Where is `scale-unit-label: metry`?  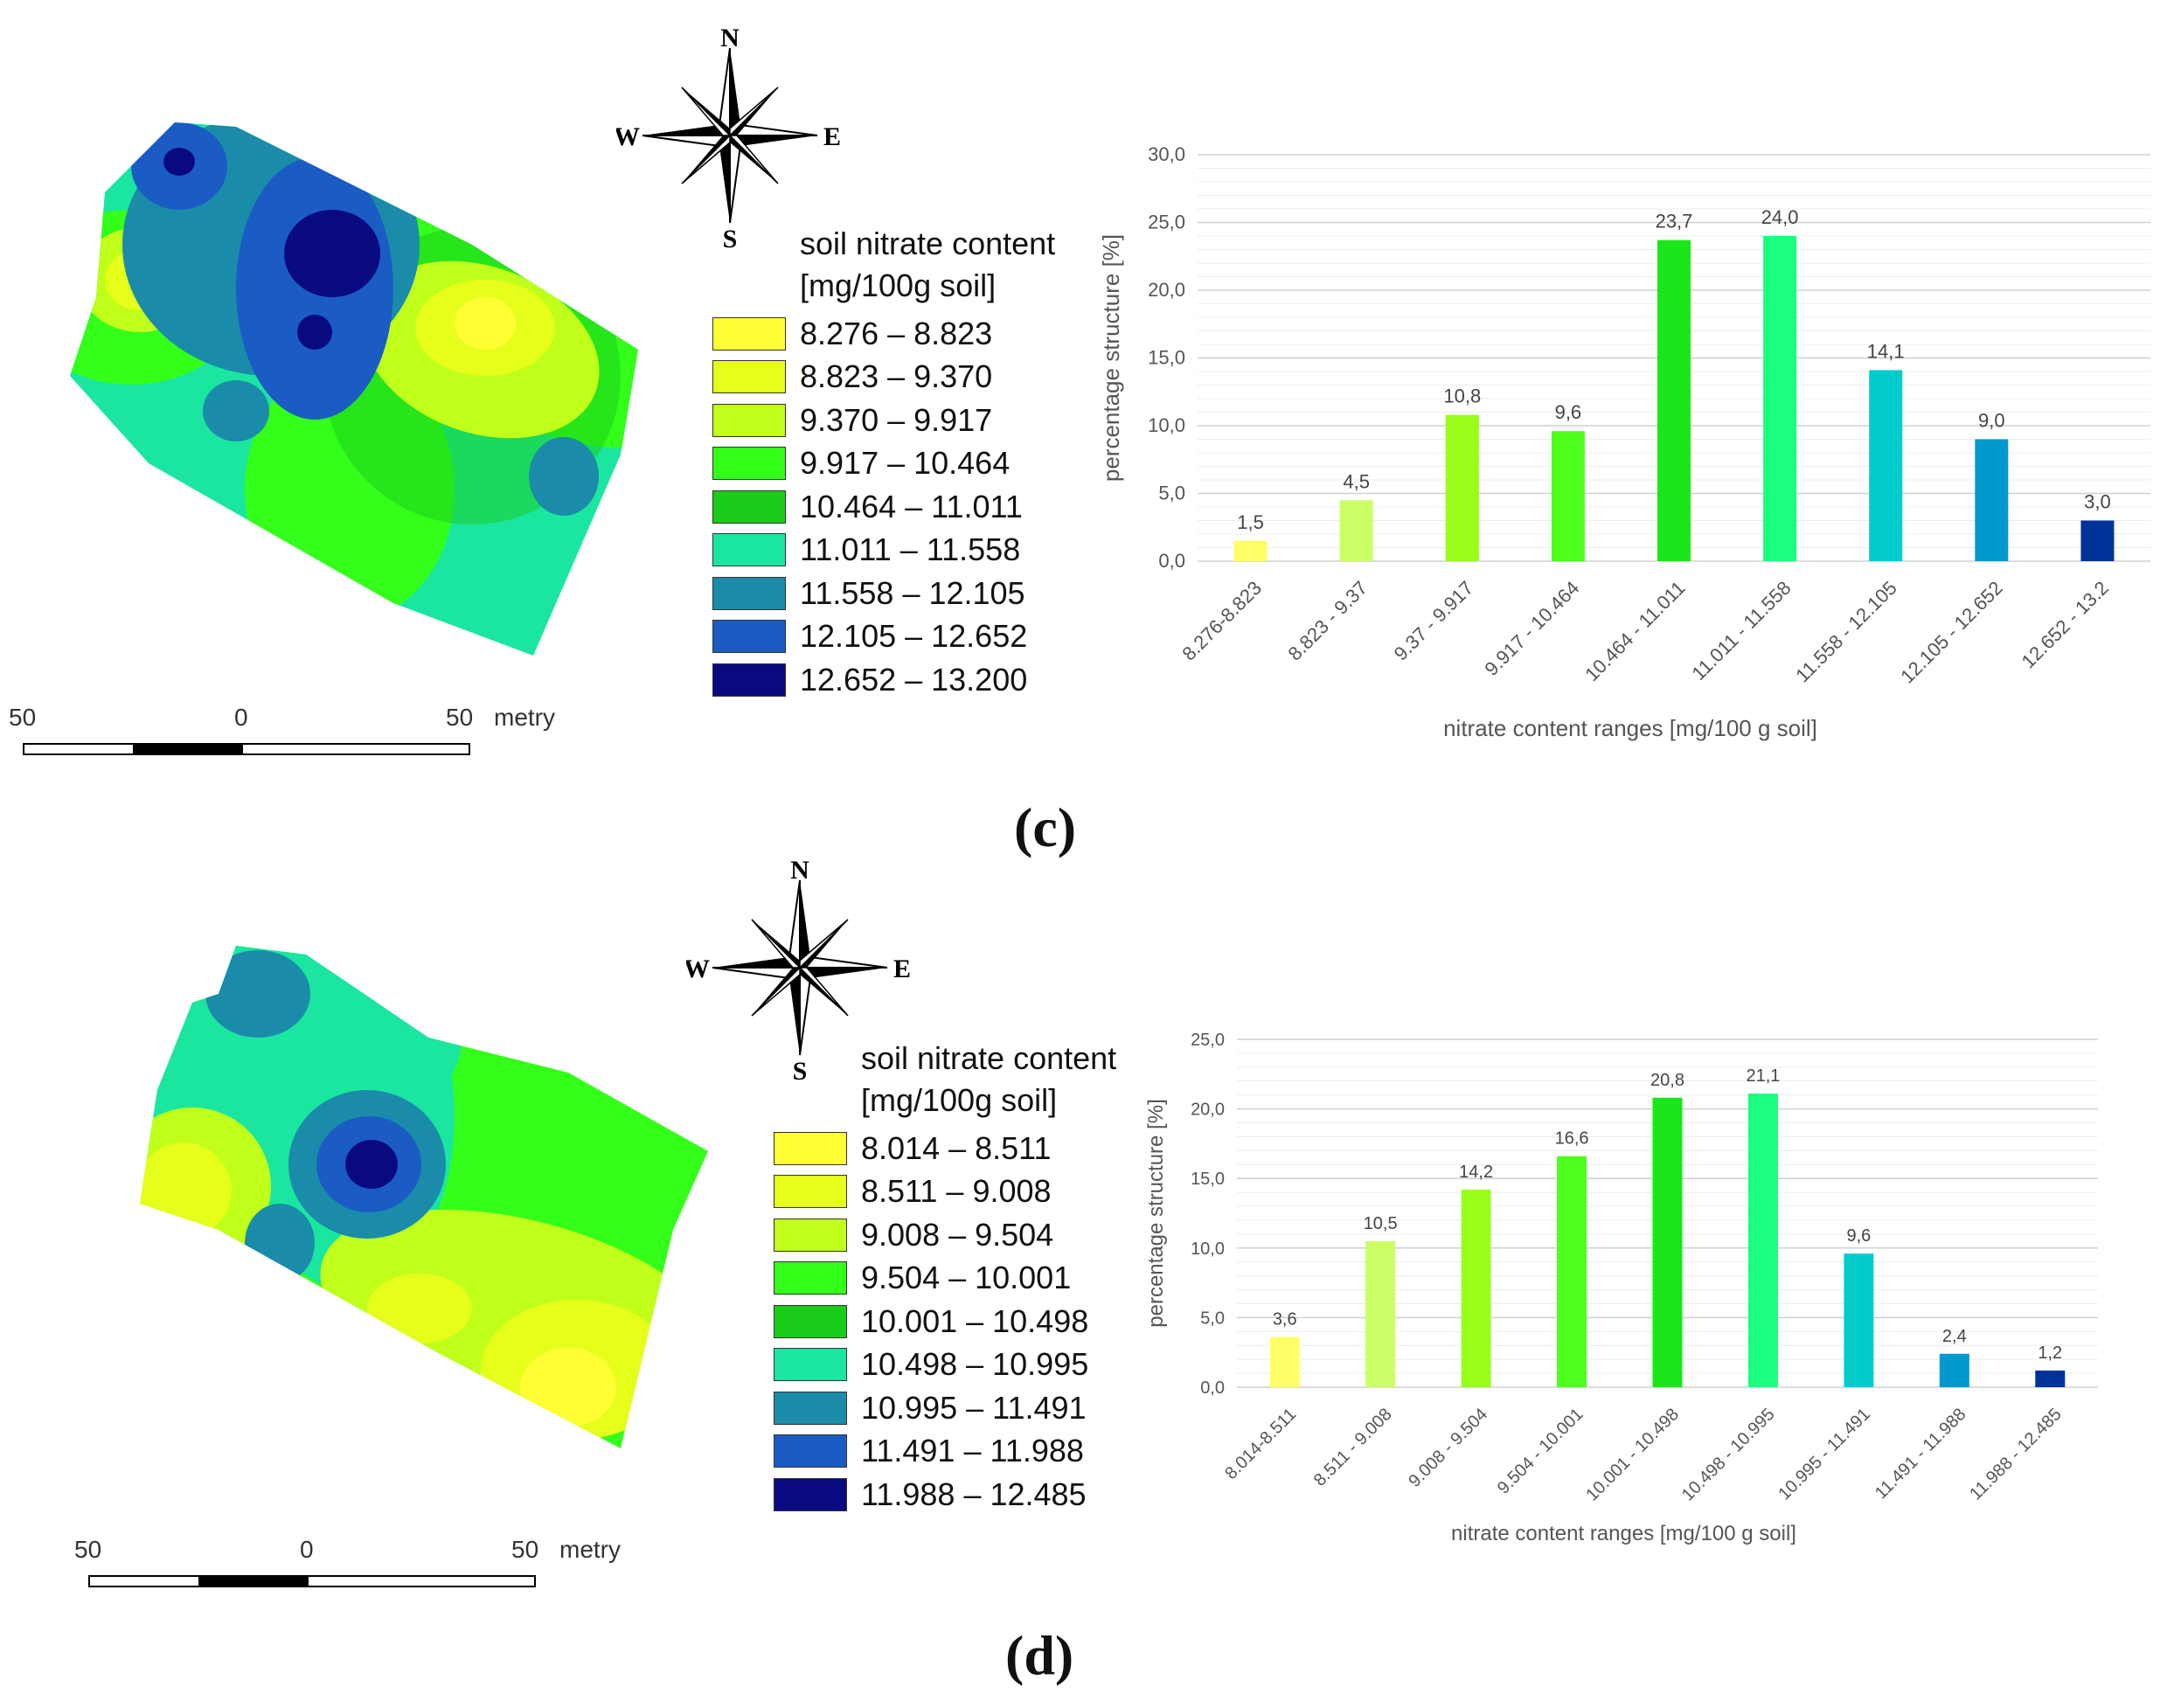
scale-unit-label: metry is located at coordinates (524, 717).